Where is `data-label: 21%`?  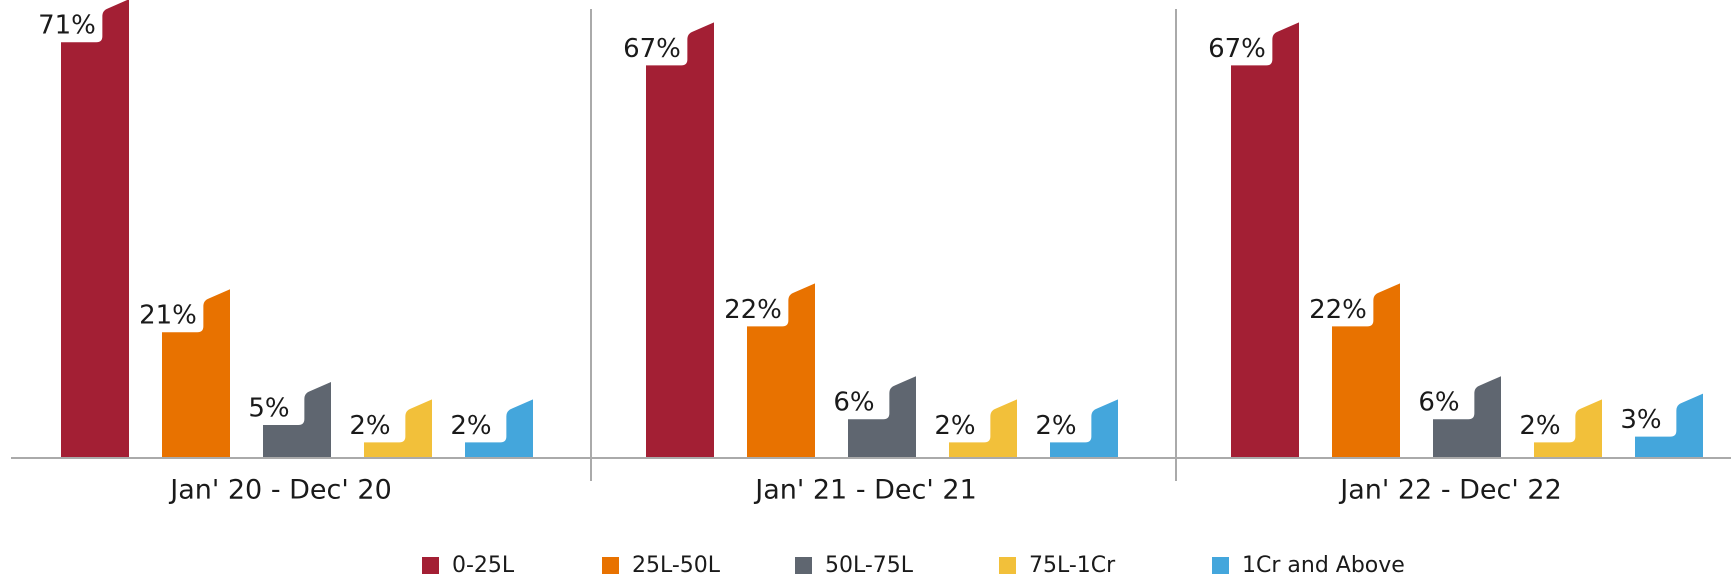
data-label: 21% is located at coordinates (168, 316).